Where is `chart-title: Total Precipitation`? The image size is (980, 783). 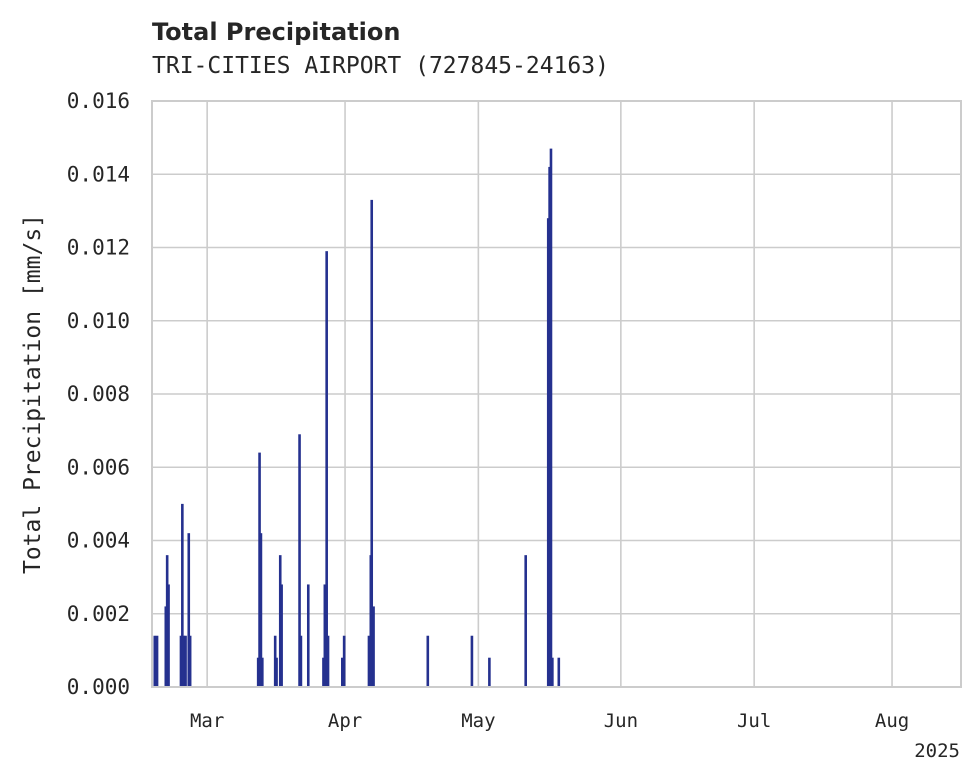
chart-title: Total Precipitation is located at coordinates (276, 32).